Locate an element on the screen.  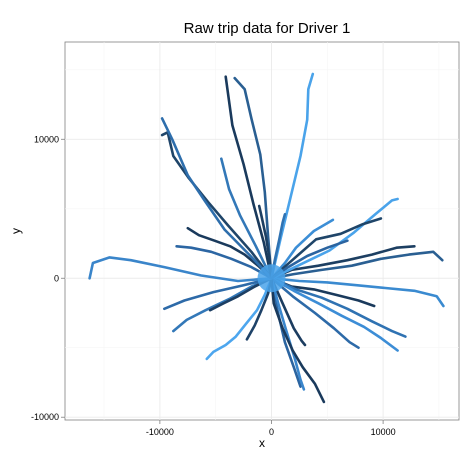
x-axis-label: x is located at coordinates (262, 443).